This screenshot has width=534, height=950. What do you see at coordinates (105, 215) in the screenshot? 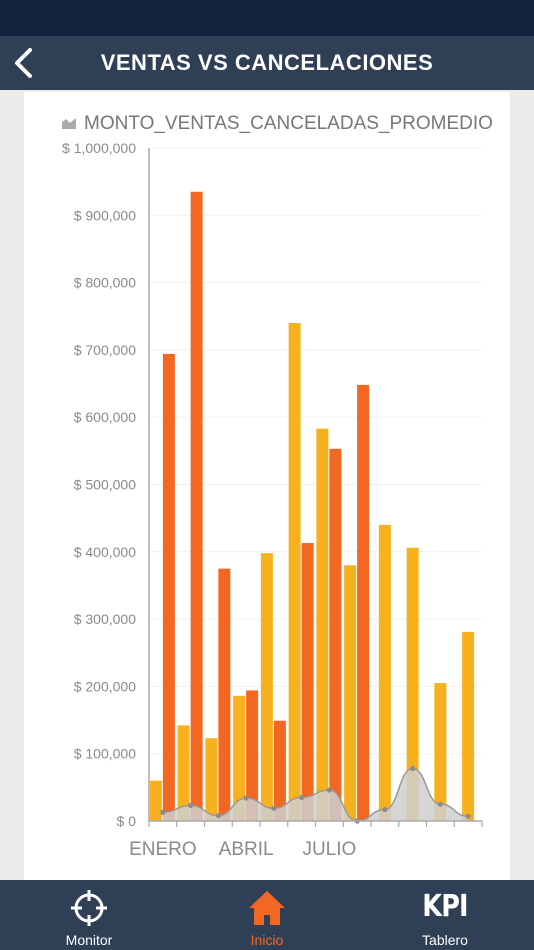
I see `y-tick-label: $ 900,000` at bounding box center [105, 215].